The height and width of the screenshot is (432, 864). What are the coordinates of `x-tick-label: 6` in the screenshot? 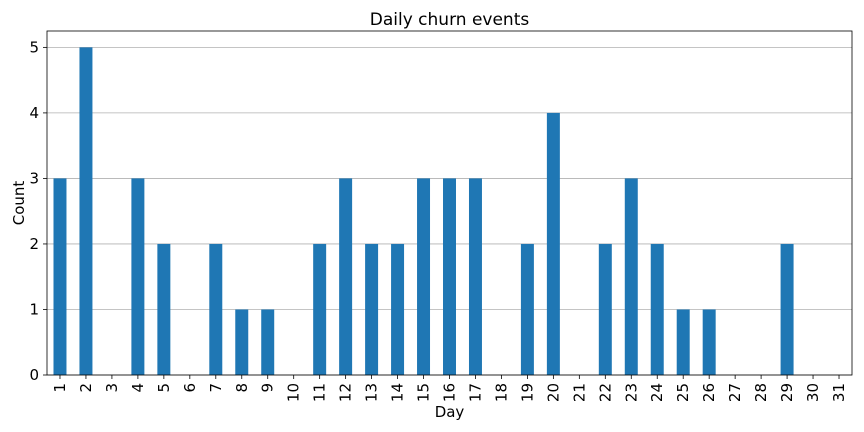 It's located at (190, 388).